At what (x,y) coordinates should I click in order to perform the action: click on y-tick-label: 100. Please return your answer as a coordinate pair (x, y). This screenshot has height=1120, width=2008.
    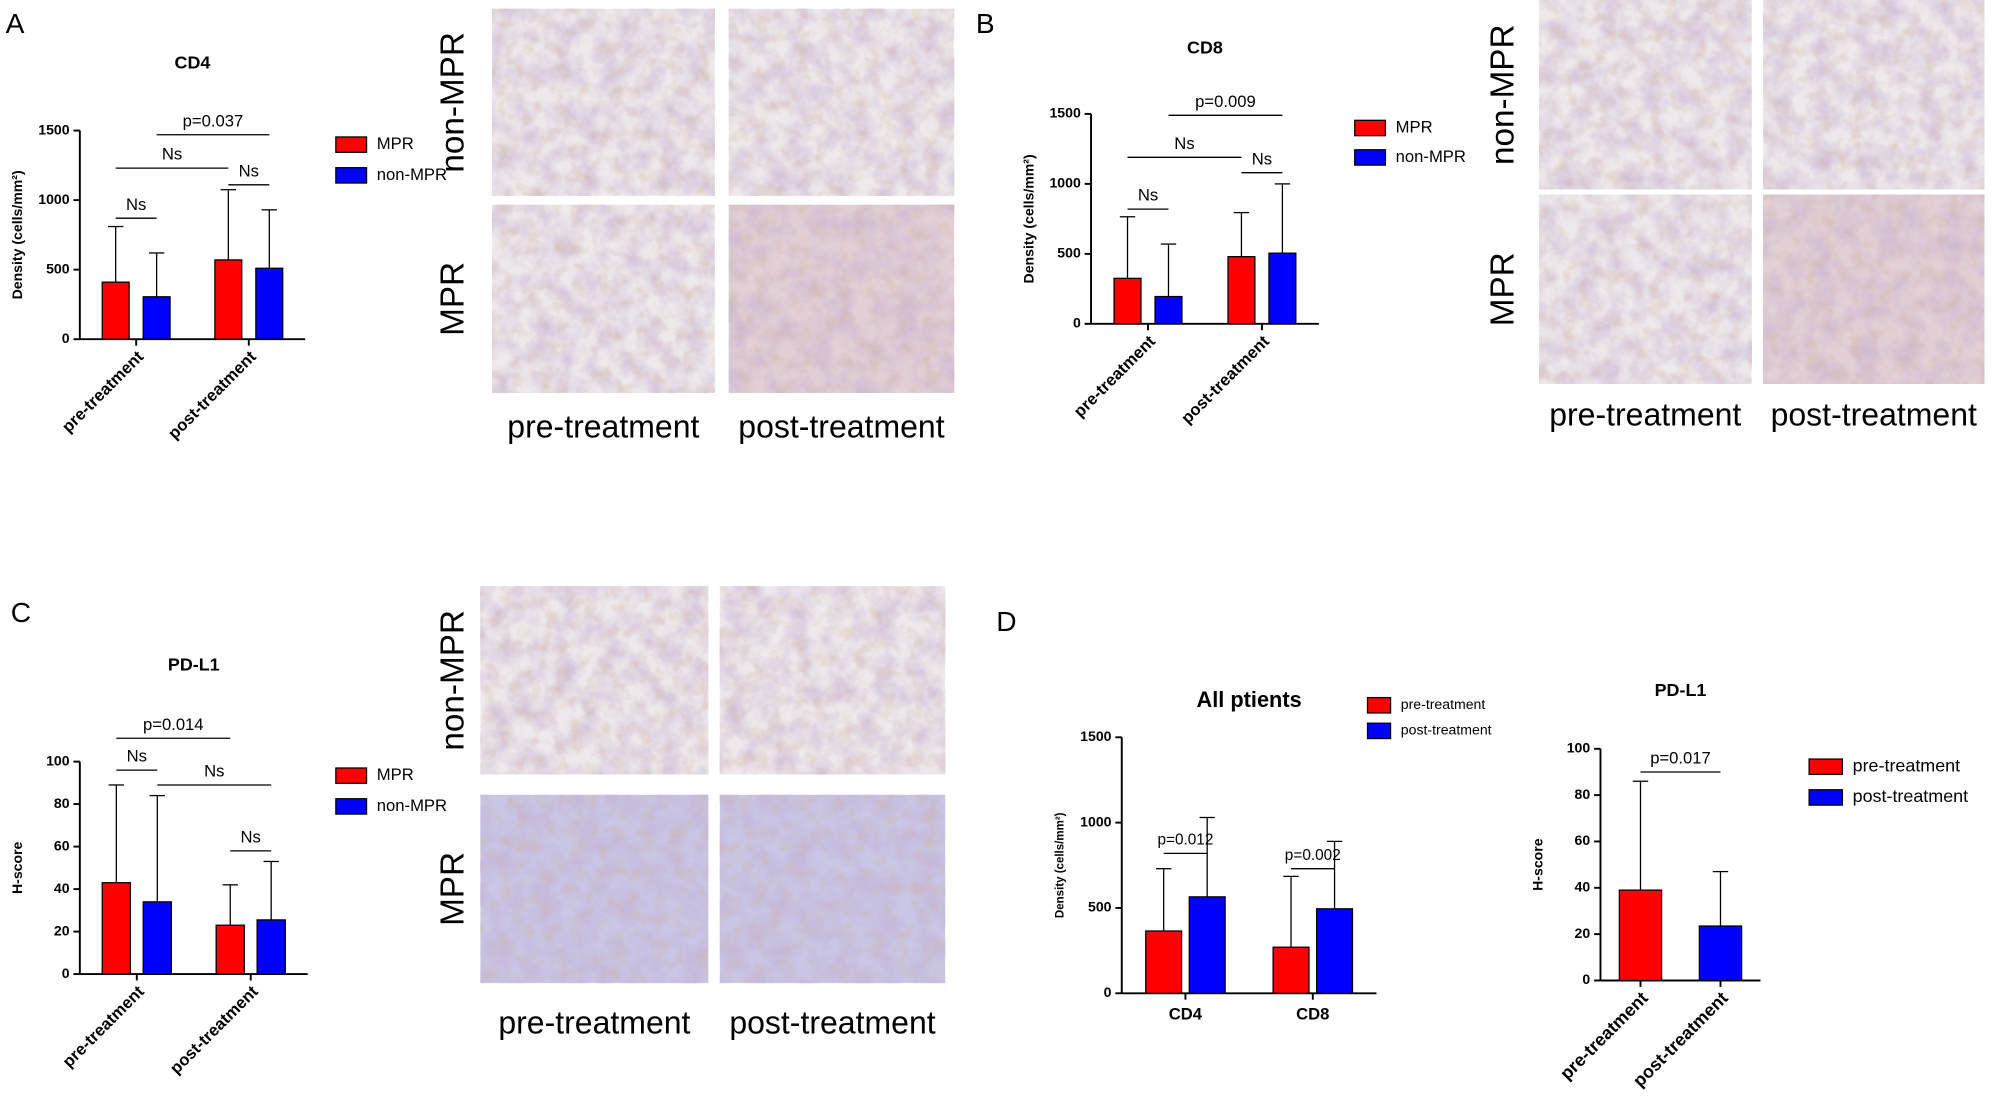
    Looking at the image, I should click on (1579, 748).